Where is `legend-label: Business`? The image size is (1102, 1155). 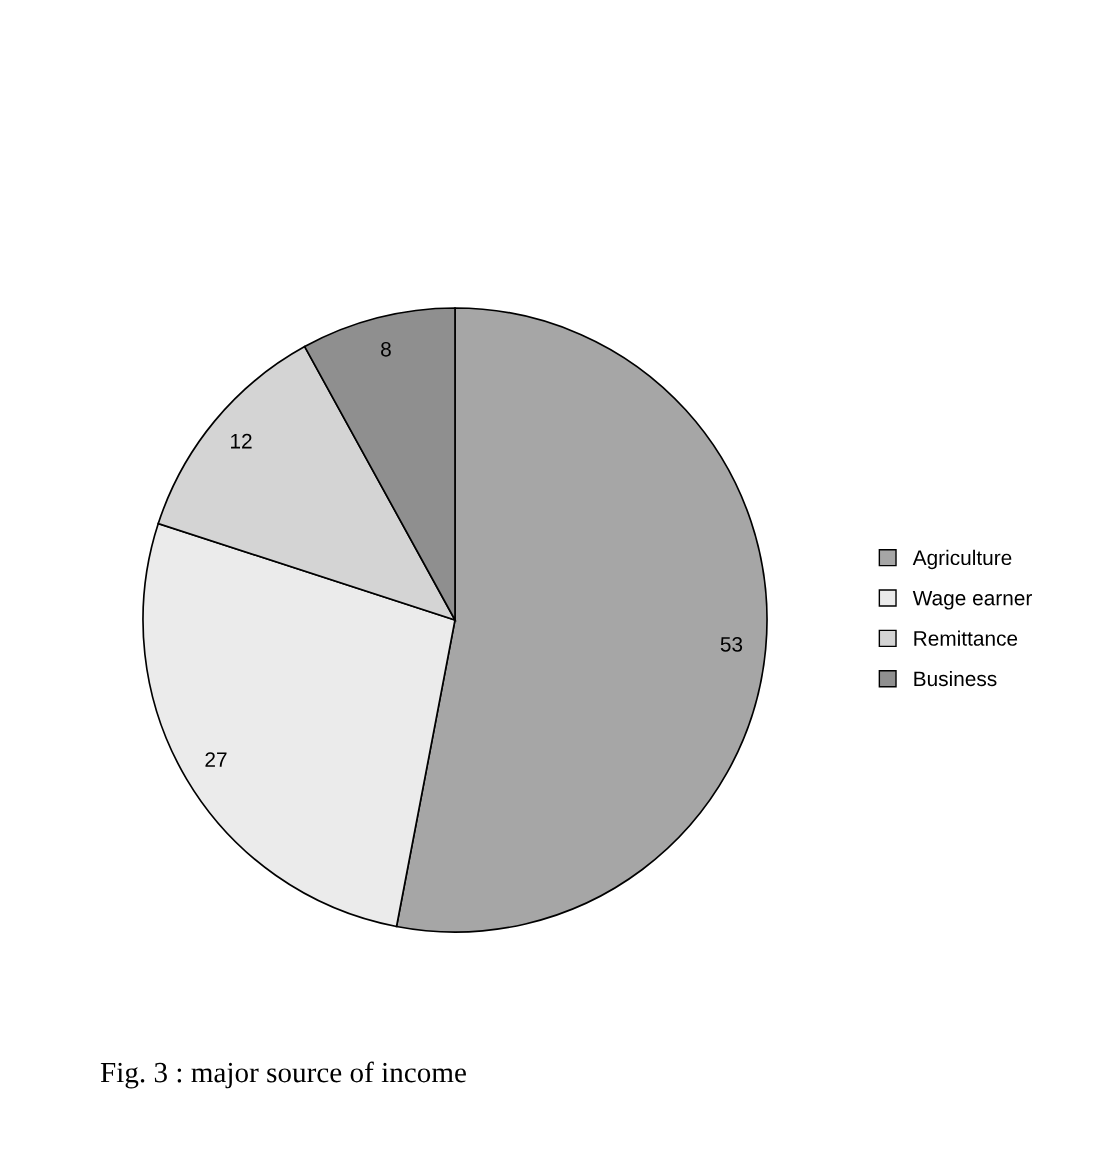
legend-label: Business is located at coordinates (955, 678).